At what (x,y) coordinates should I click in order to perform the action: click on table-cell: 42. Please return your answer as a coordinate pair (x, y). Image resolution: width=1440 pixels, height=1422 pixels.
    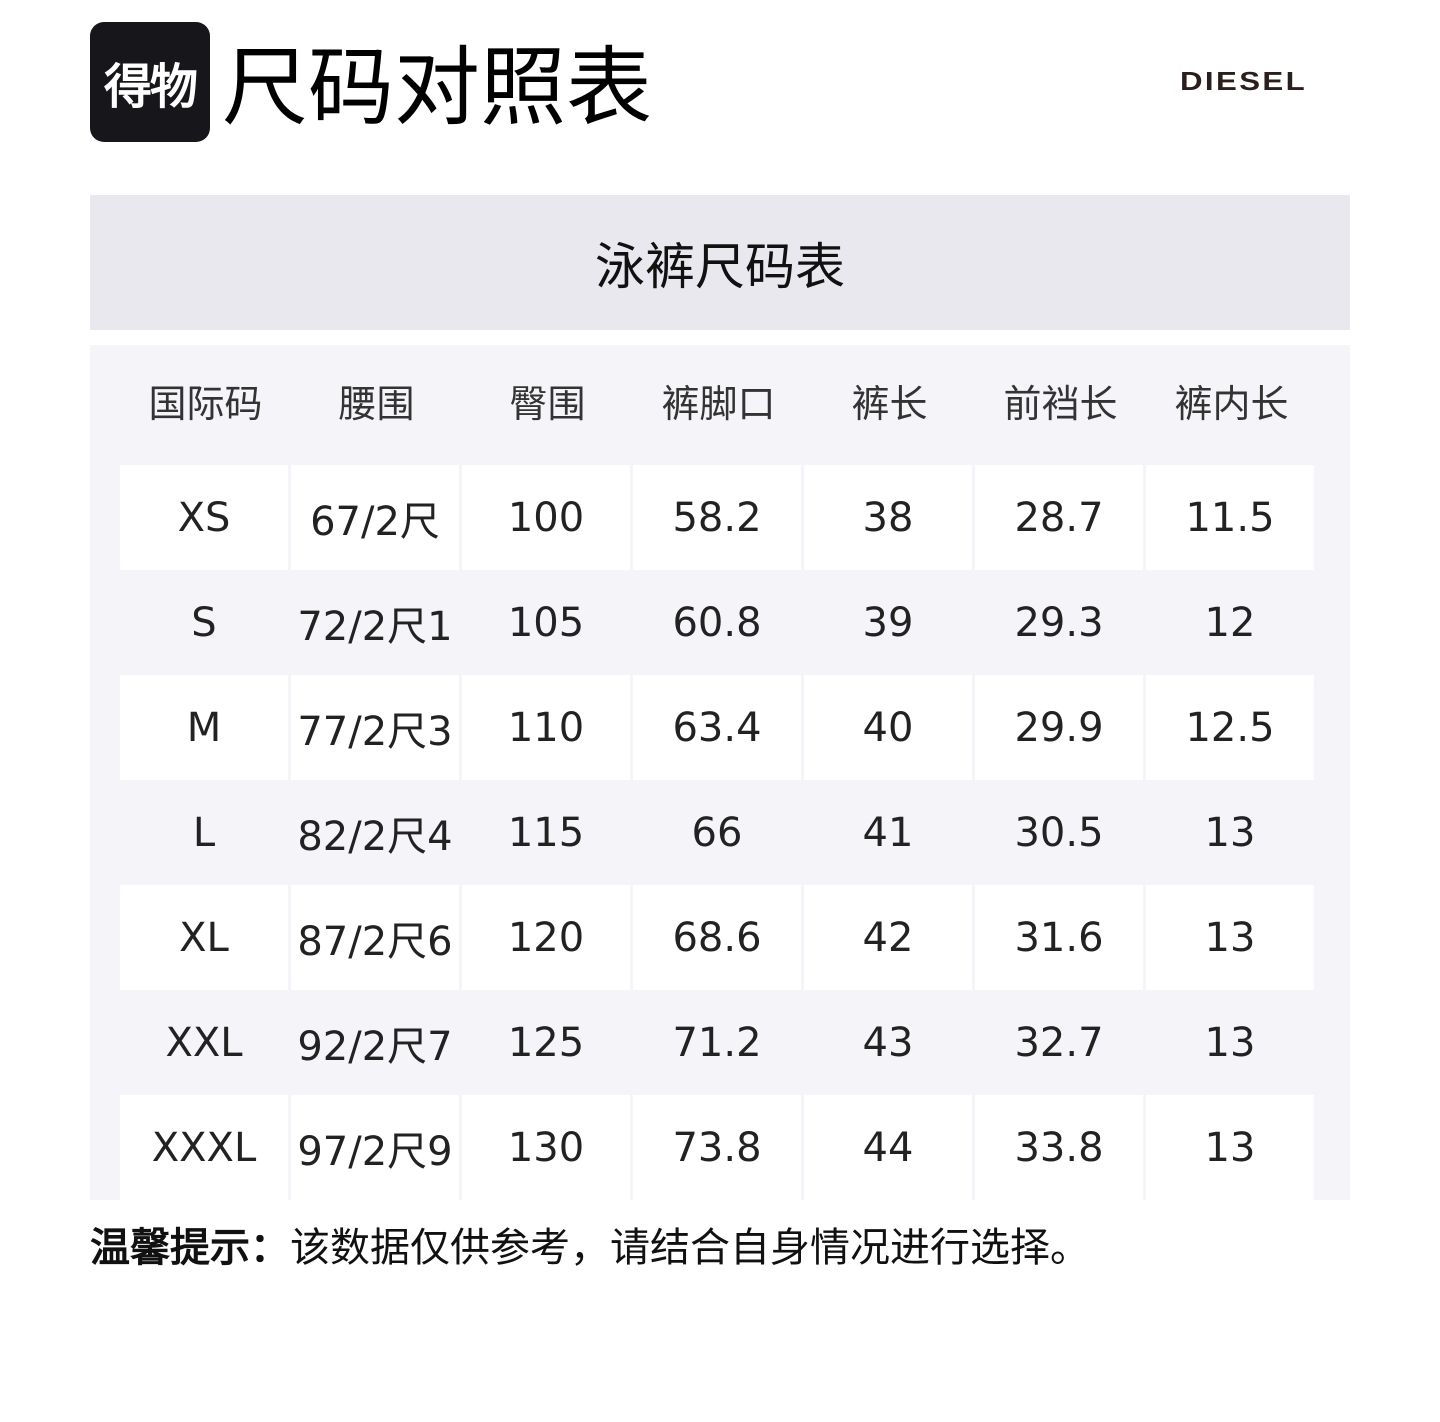
    Looking at the image, I should click on (888, 937).